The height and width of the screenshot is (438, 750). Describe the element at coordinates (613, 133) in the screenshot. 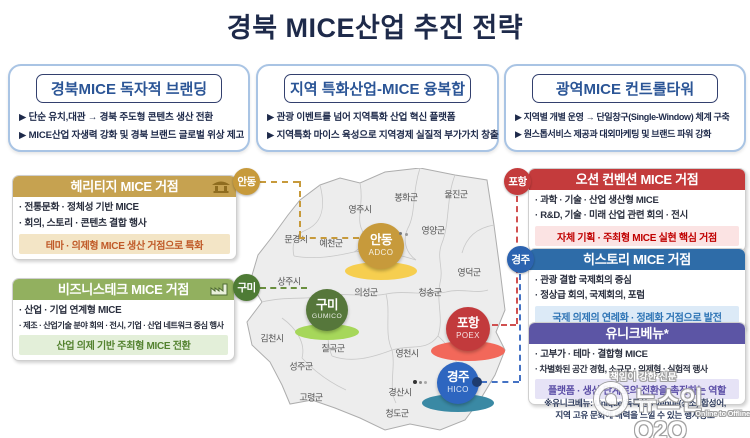

I see `strategy-bullet: ▶ 원스톱서비스 제공과 대외마케팅 및 브랜드 파워 강화` at that location.